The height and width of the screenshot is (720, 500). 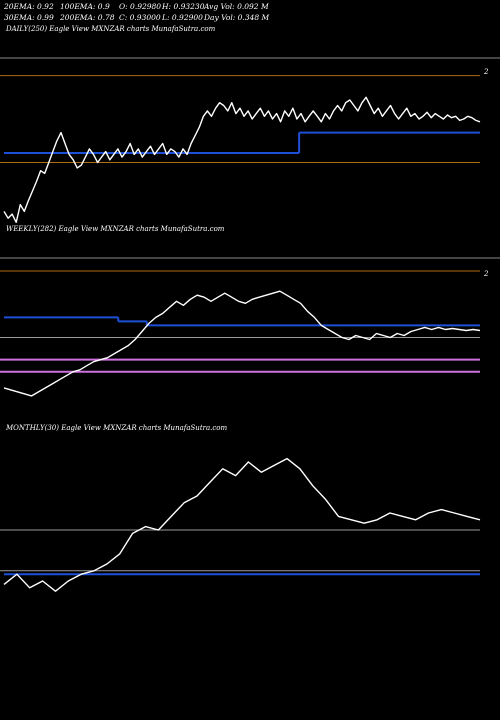 I want to click on ema20-label: 20EMA: 0.92, so click(x=29, y=6).